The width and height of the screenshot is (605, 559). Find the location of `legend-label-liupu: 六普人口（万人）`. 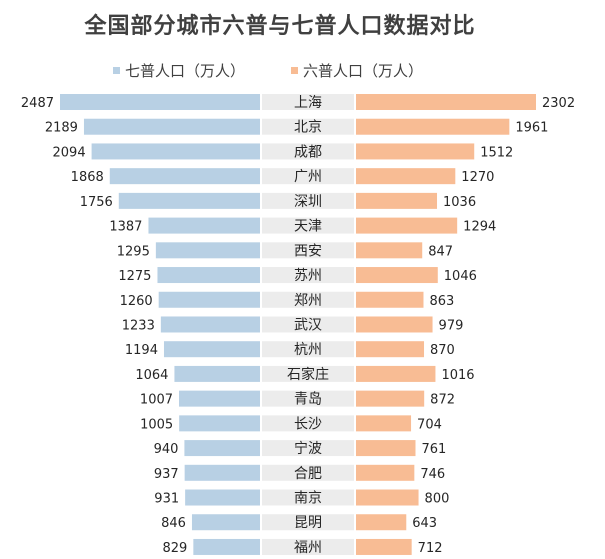

legend-label-liupu: 六普人口（万人） is located at coordinates (363, 70).